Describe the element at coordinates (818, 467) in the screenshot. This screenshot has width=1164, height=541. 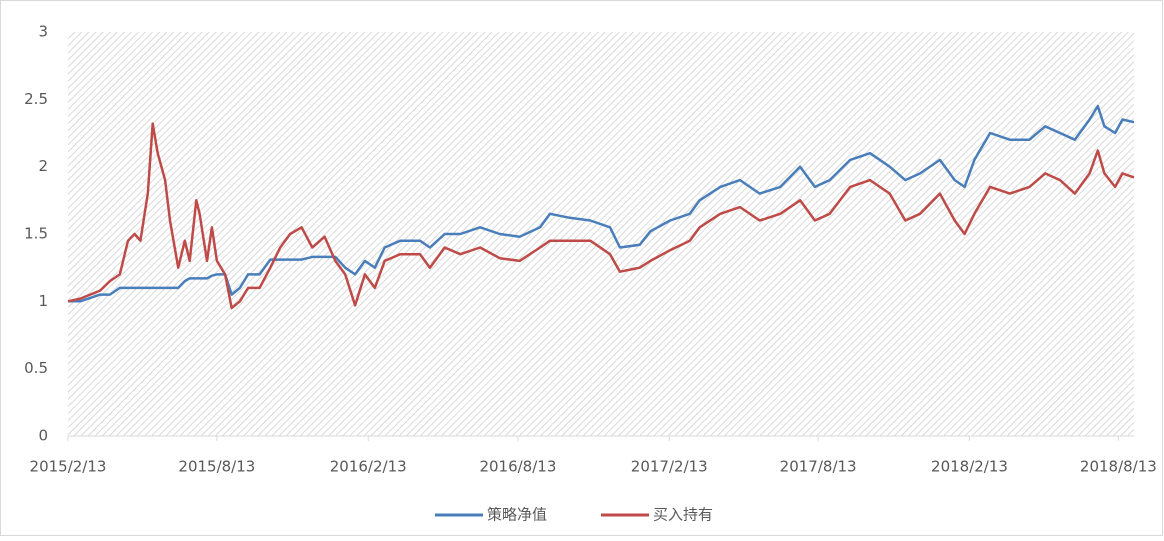
I see `x-tick-label: 2017/8/13` at that location.